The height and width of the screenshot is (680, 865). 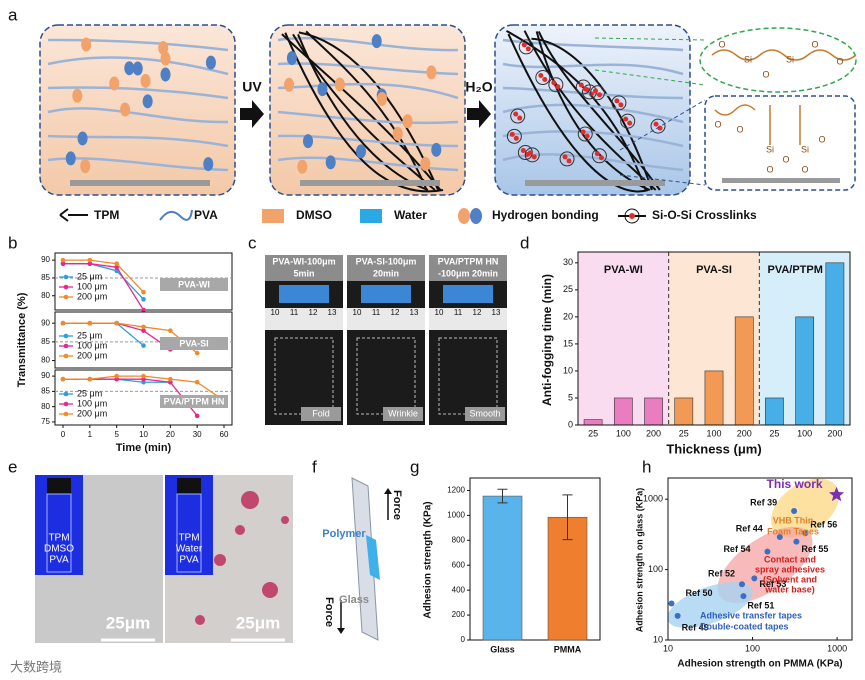 I want to click on x-tick-label: 20, so click(x=170, y=434).